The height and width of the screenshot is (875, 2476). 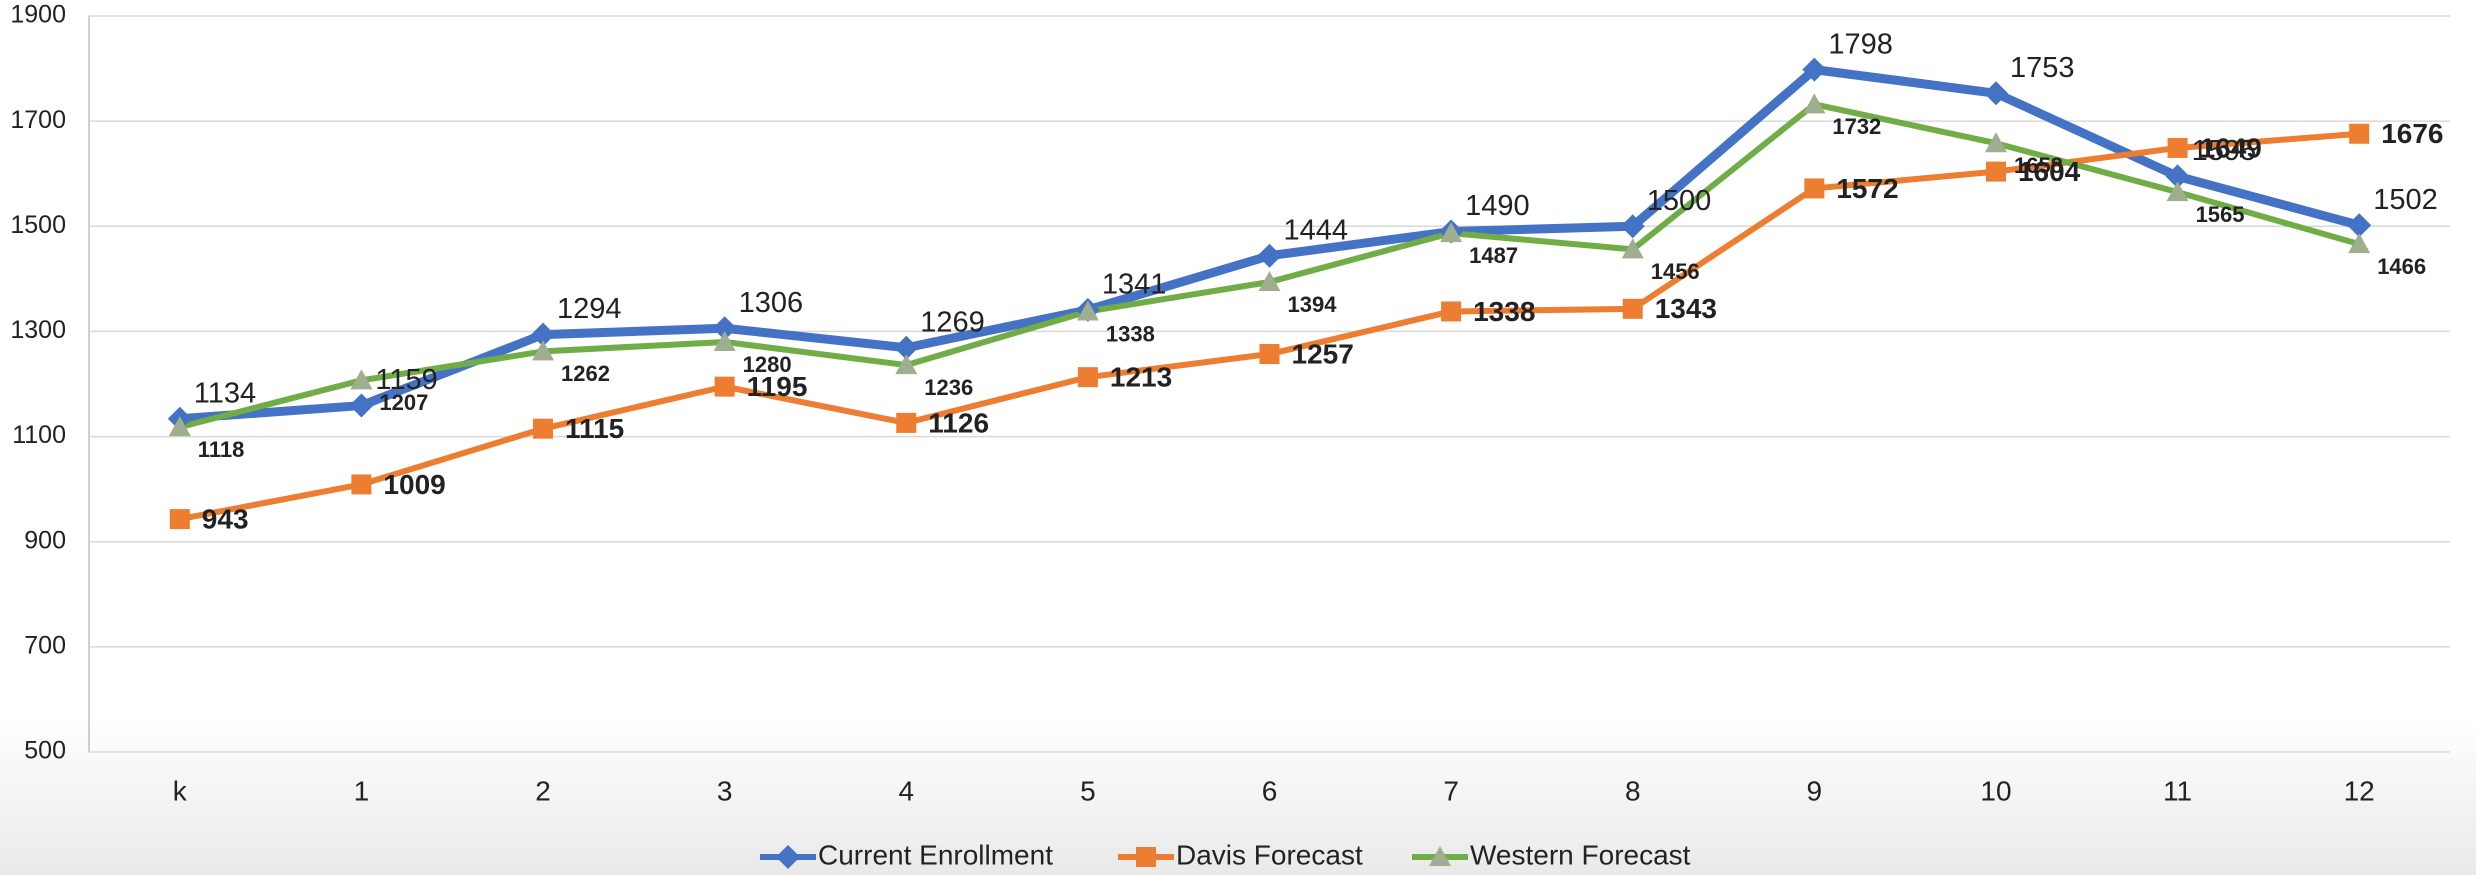 What do you see at coordinates (1815, 790) in the screenshot?
I see `x-tick-label: 9` at bounding box center [1815, 790].